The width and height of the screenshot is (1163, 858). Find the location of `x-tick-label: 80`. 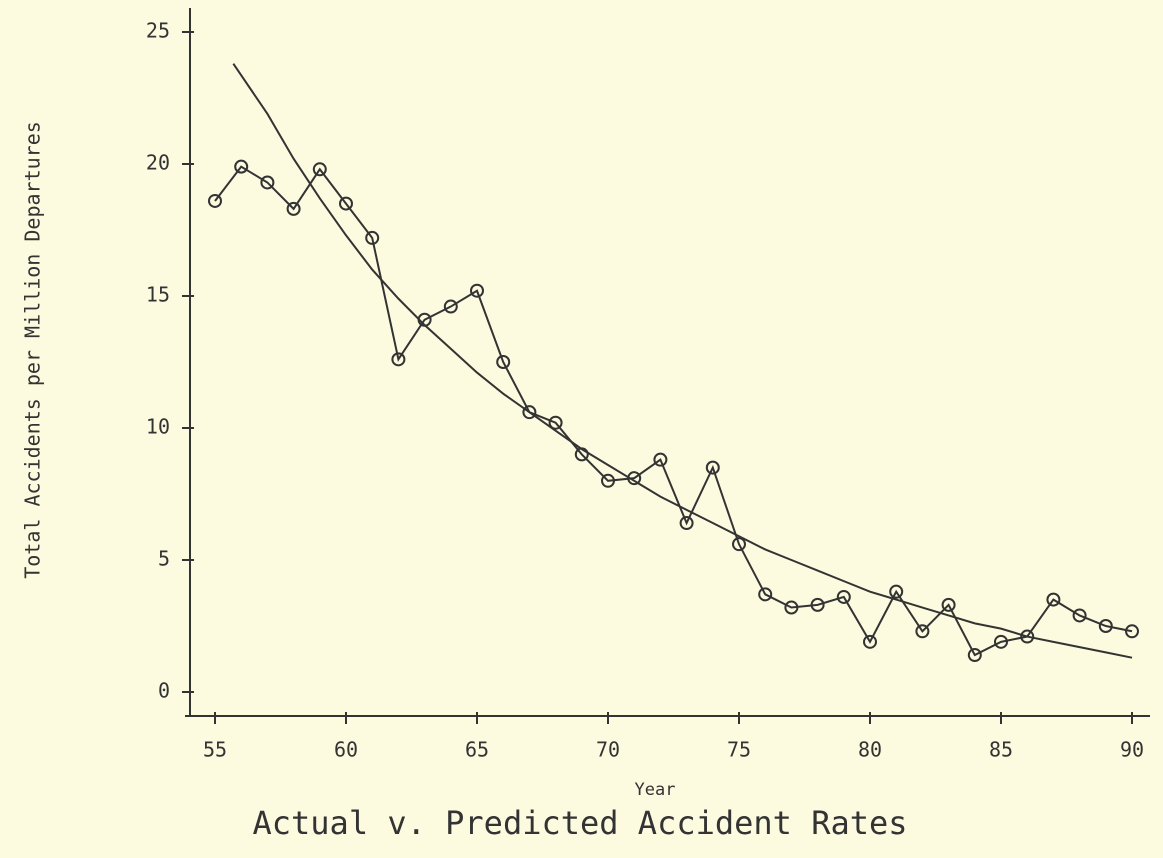

x-tick-label: 80 is located at coordinates (870, 750).